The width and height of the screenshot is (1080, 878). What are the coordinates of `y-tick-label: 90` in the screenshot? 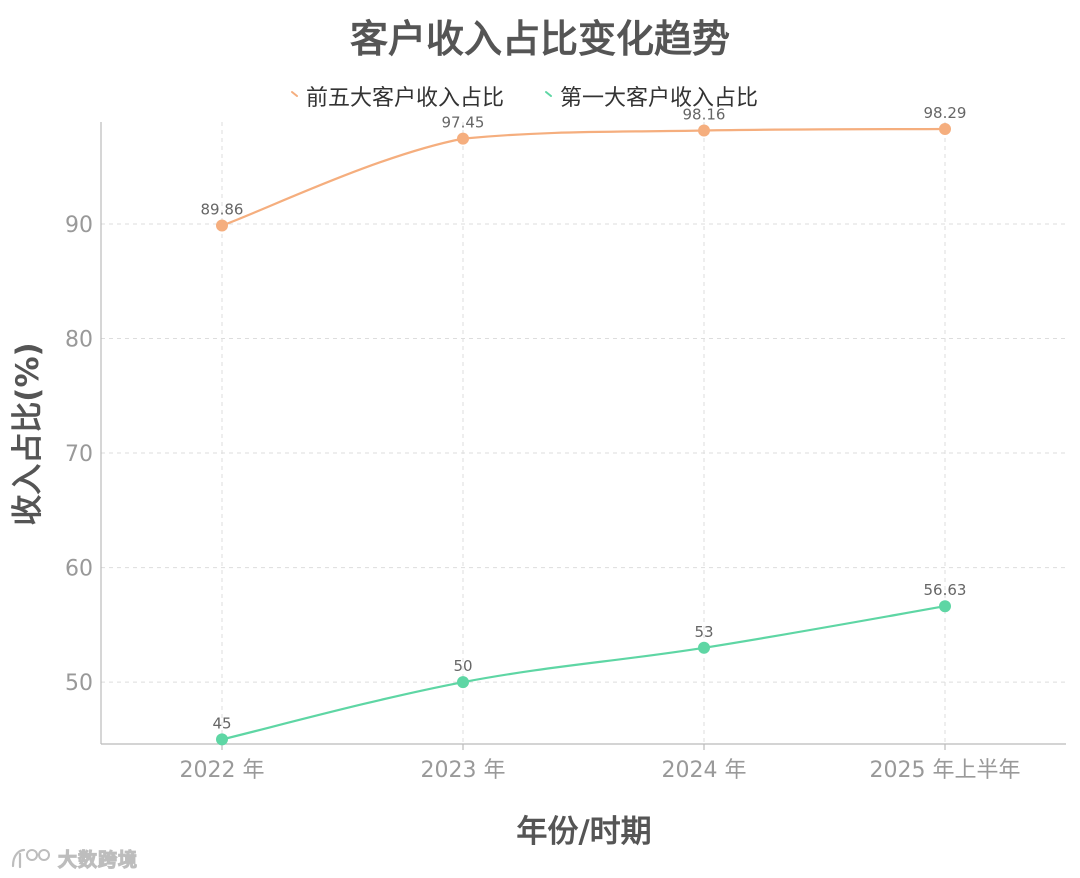 It's located at (79, 225).